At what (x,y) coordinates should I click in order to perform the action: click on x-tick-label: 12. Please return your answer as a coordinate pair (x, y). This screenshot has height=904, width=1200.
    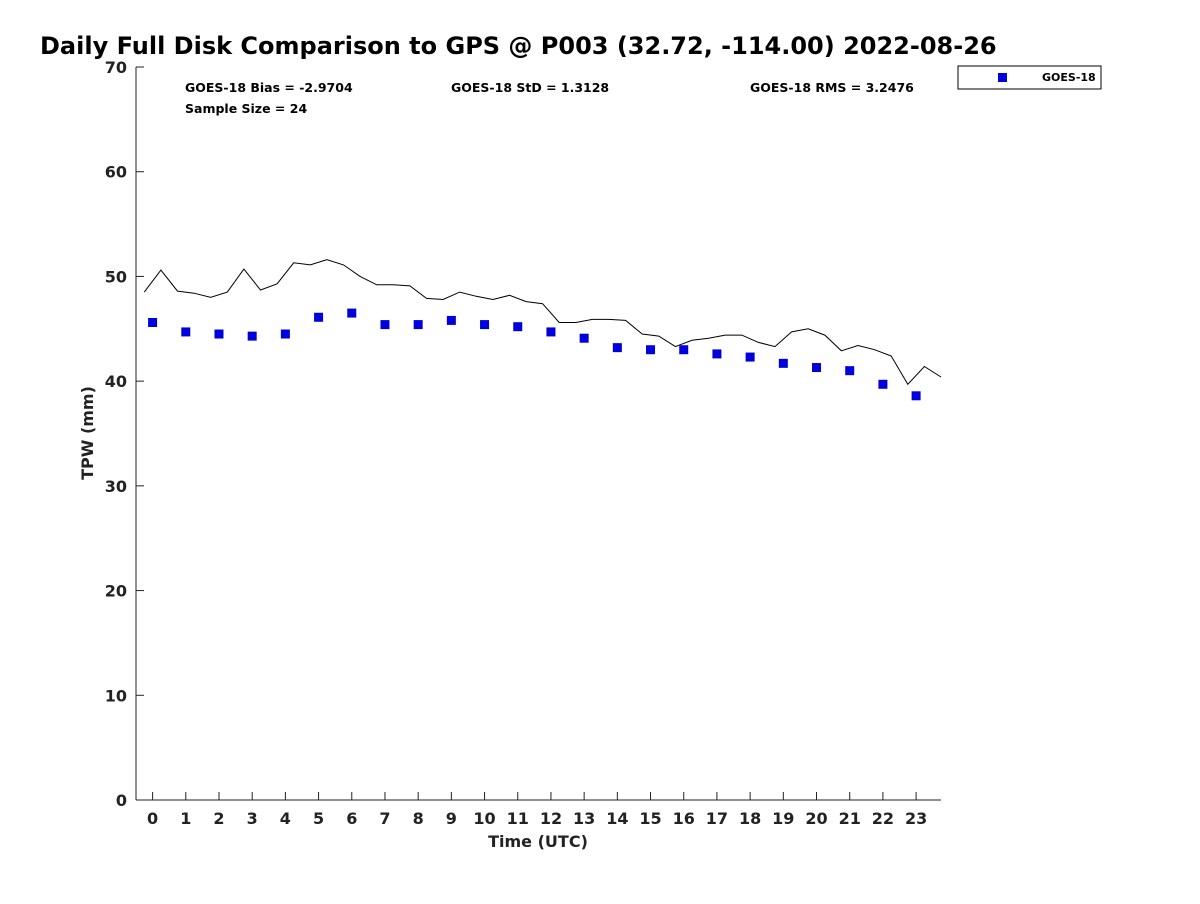
    Looking at the image, I should click on (551, 818).